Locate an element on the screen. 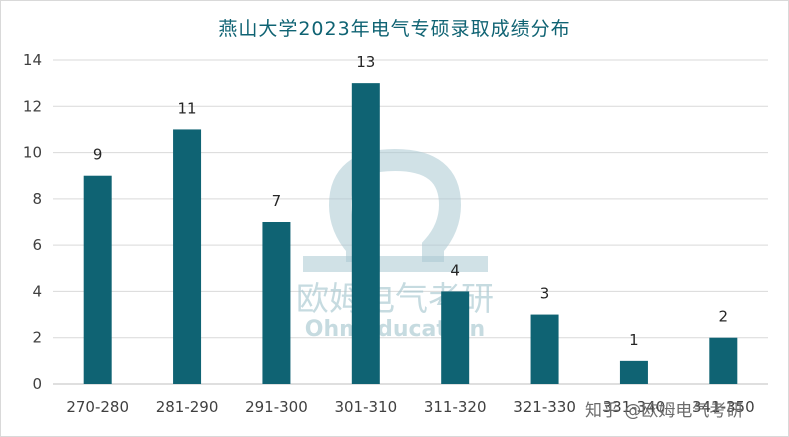 The width and height of the screenshot is (789, 437). y-tick-label: 0 is located at coordinates (37, 384).